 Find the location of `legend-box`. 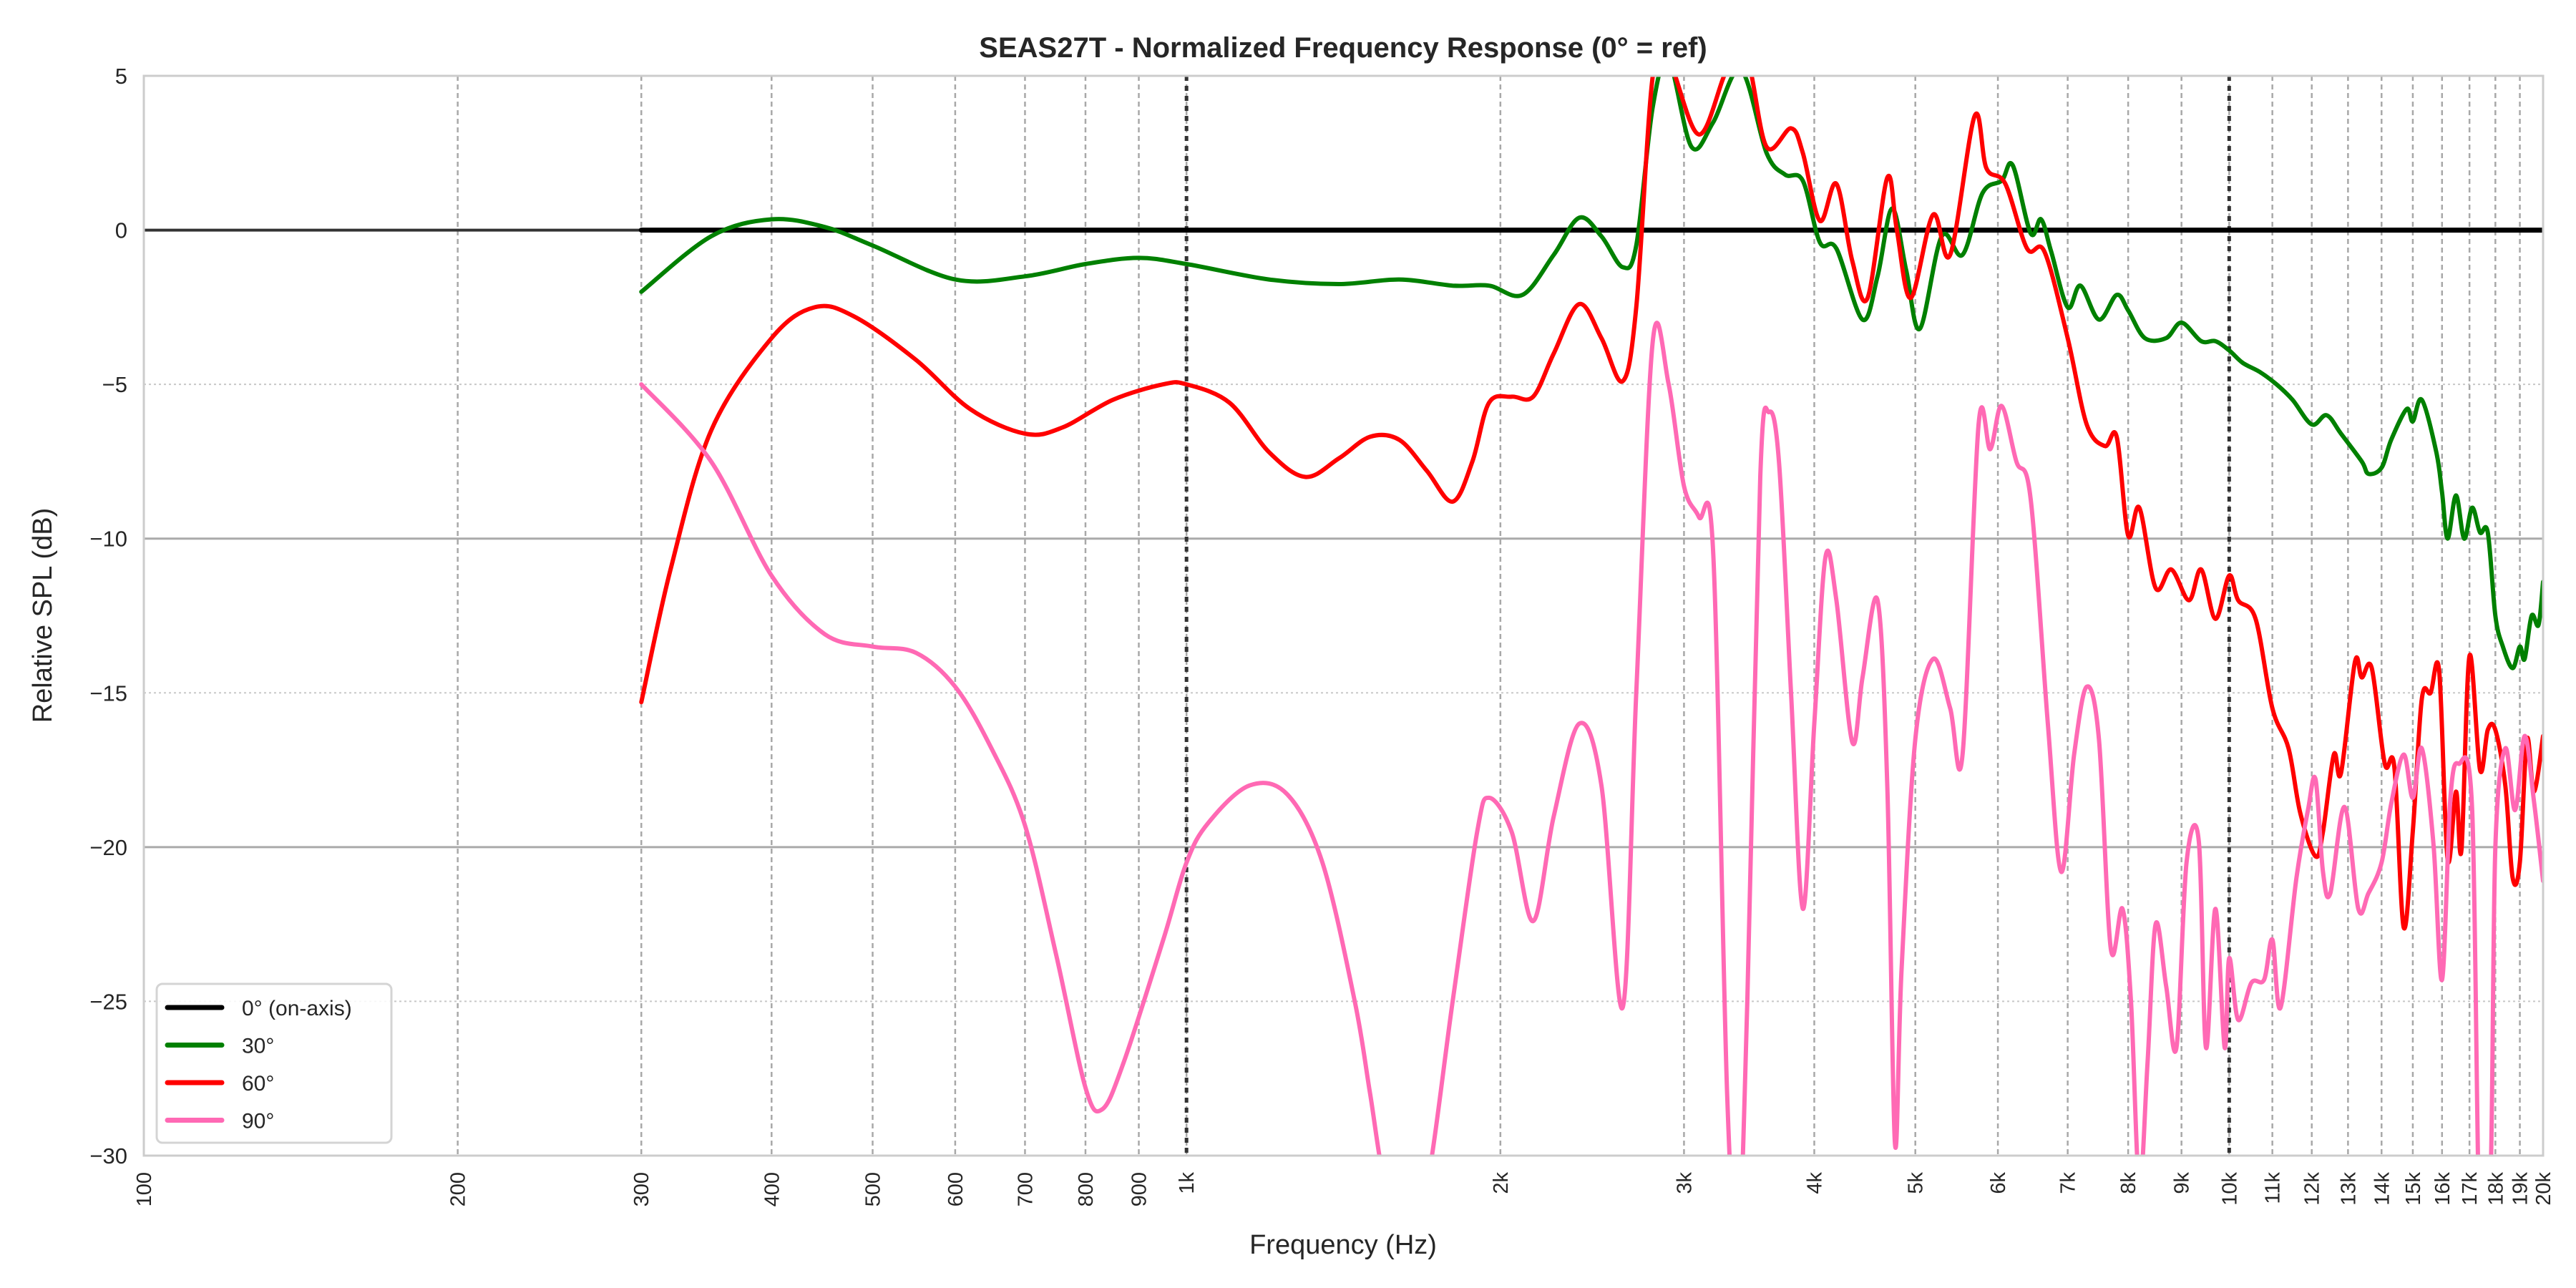

legend-box is located at coordinates (274, 1063).